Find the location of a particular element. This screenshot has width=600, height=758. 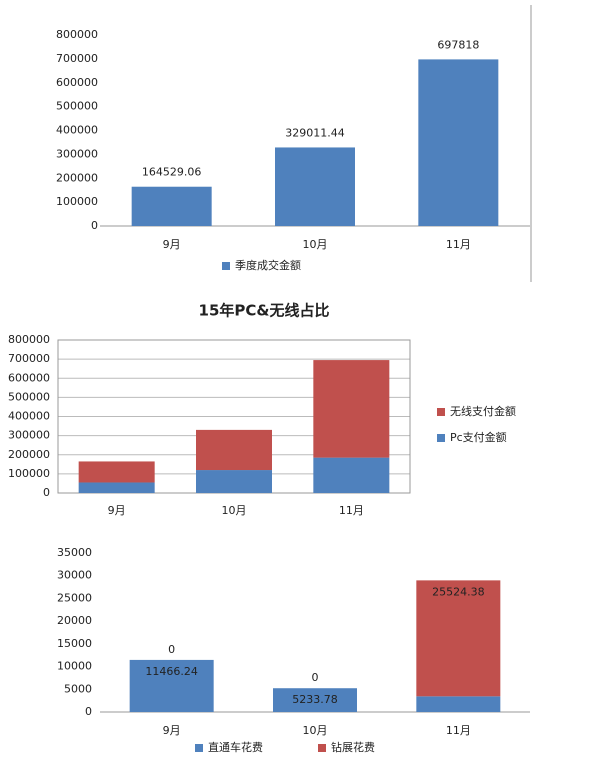

legend-label: 直通车花费 is located at coordinates (235, 747).